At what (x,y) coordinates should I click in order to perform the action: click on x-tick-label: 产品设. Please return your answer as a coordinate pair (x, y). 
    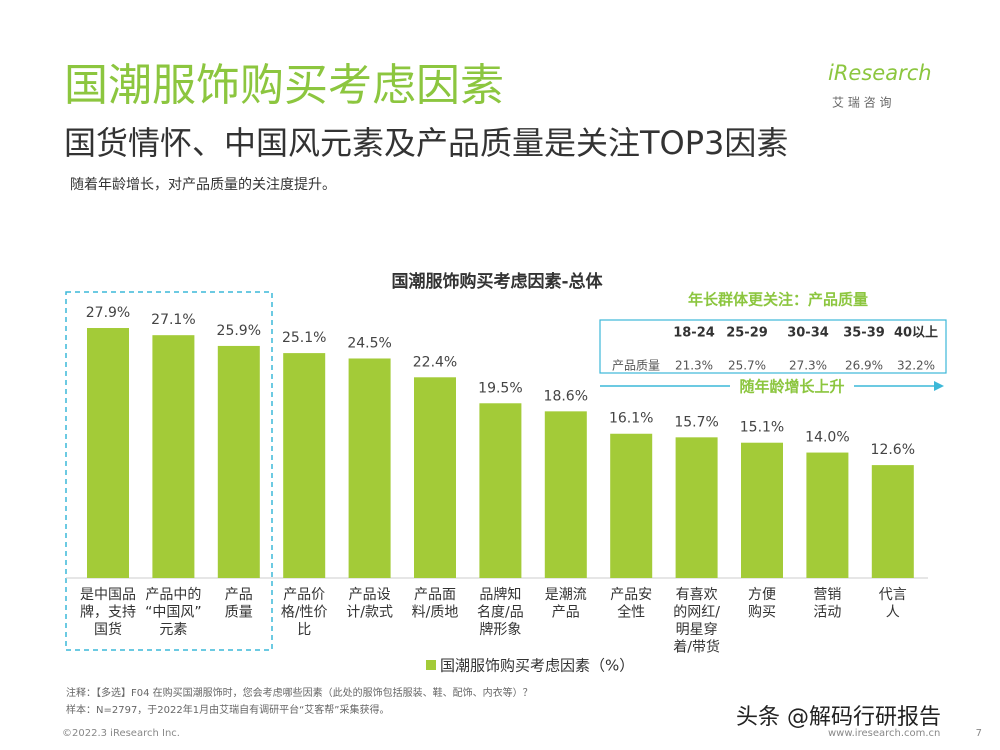
    Looking at the image, I should click on (370, 595).